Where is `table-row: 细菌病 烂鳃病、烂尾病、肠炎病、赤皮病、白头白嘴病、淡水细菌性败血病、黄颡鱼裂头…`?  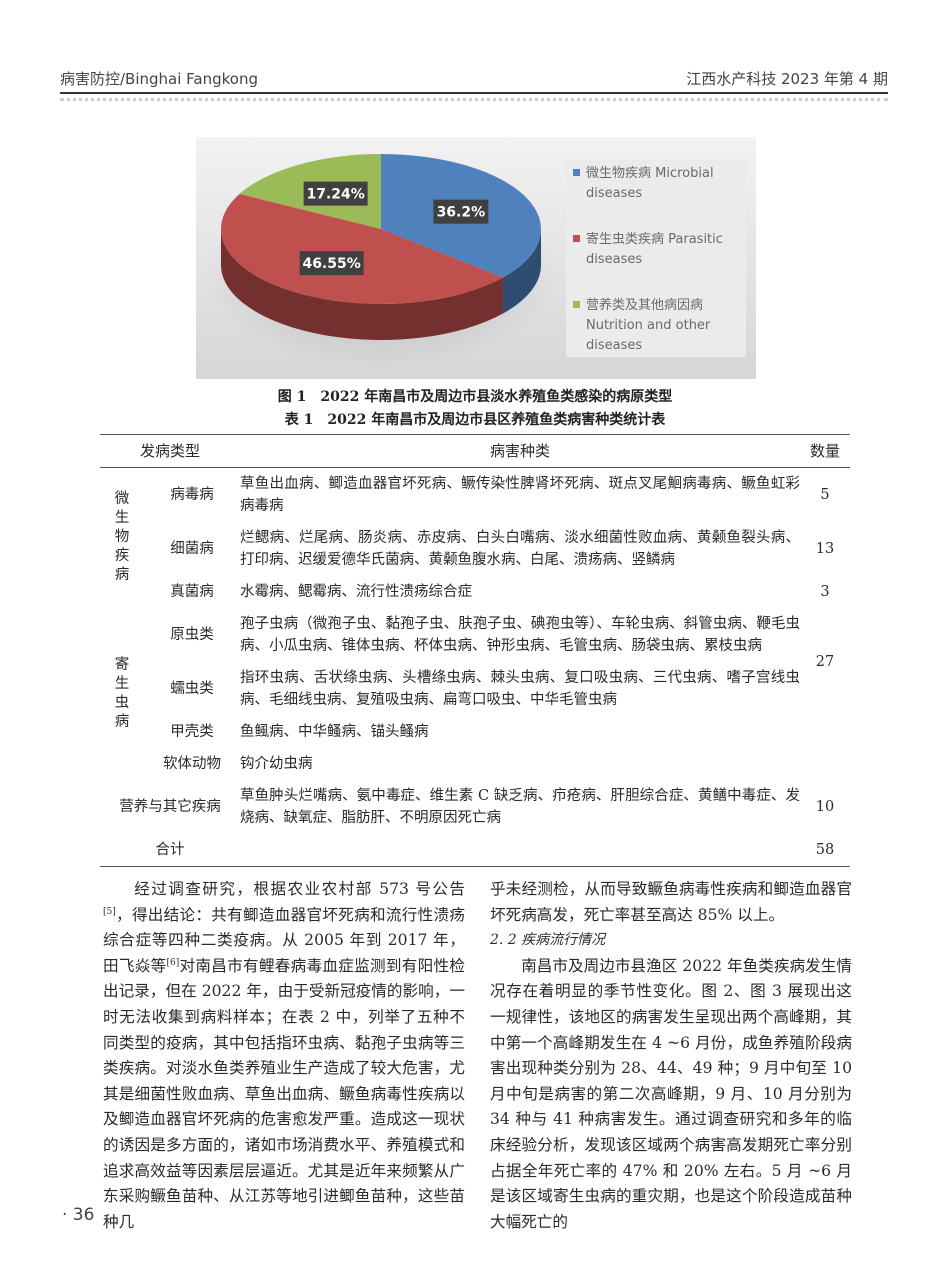
table-row: 细菌病 烂鳃病、烂尾病、肠炎病、赤皮病、白头白嘴病、淡水细菌性败血病、黄颡鱼裂头… is located at coordinates (475, 549).